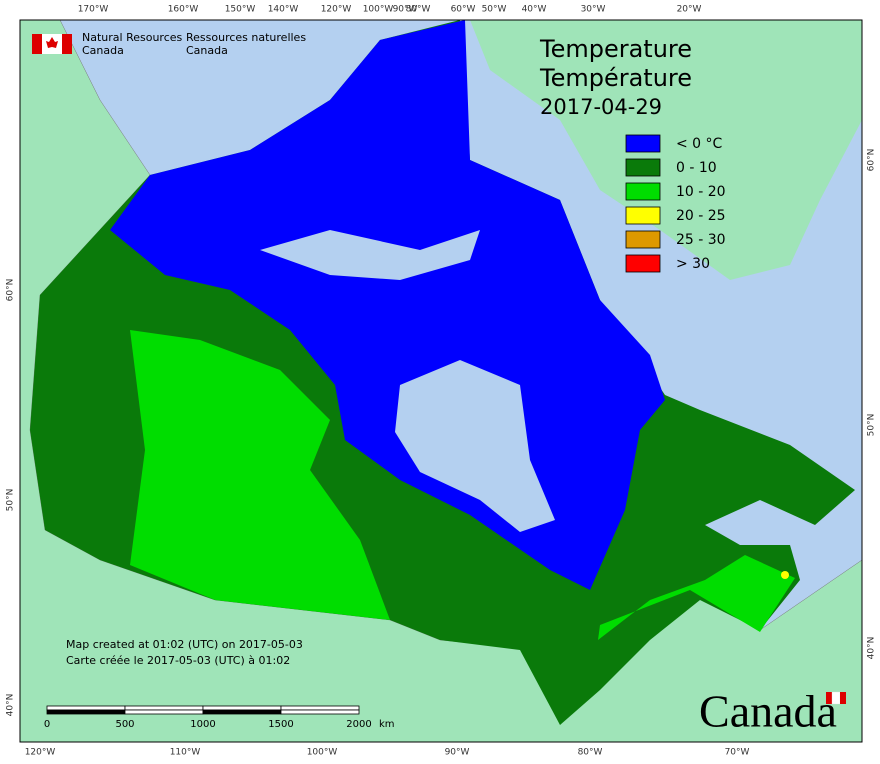  What do you see at coordinates (280, 724) in the screenshot?
I see `scale-label: 1500` at bounding box center [280, 724].